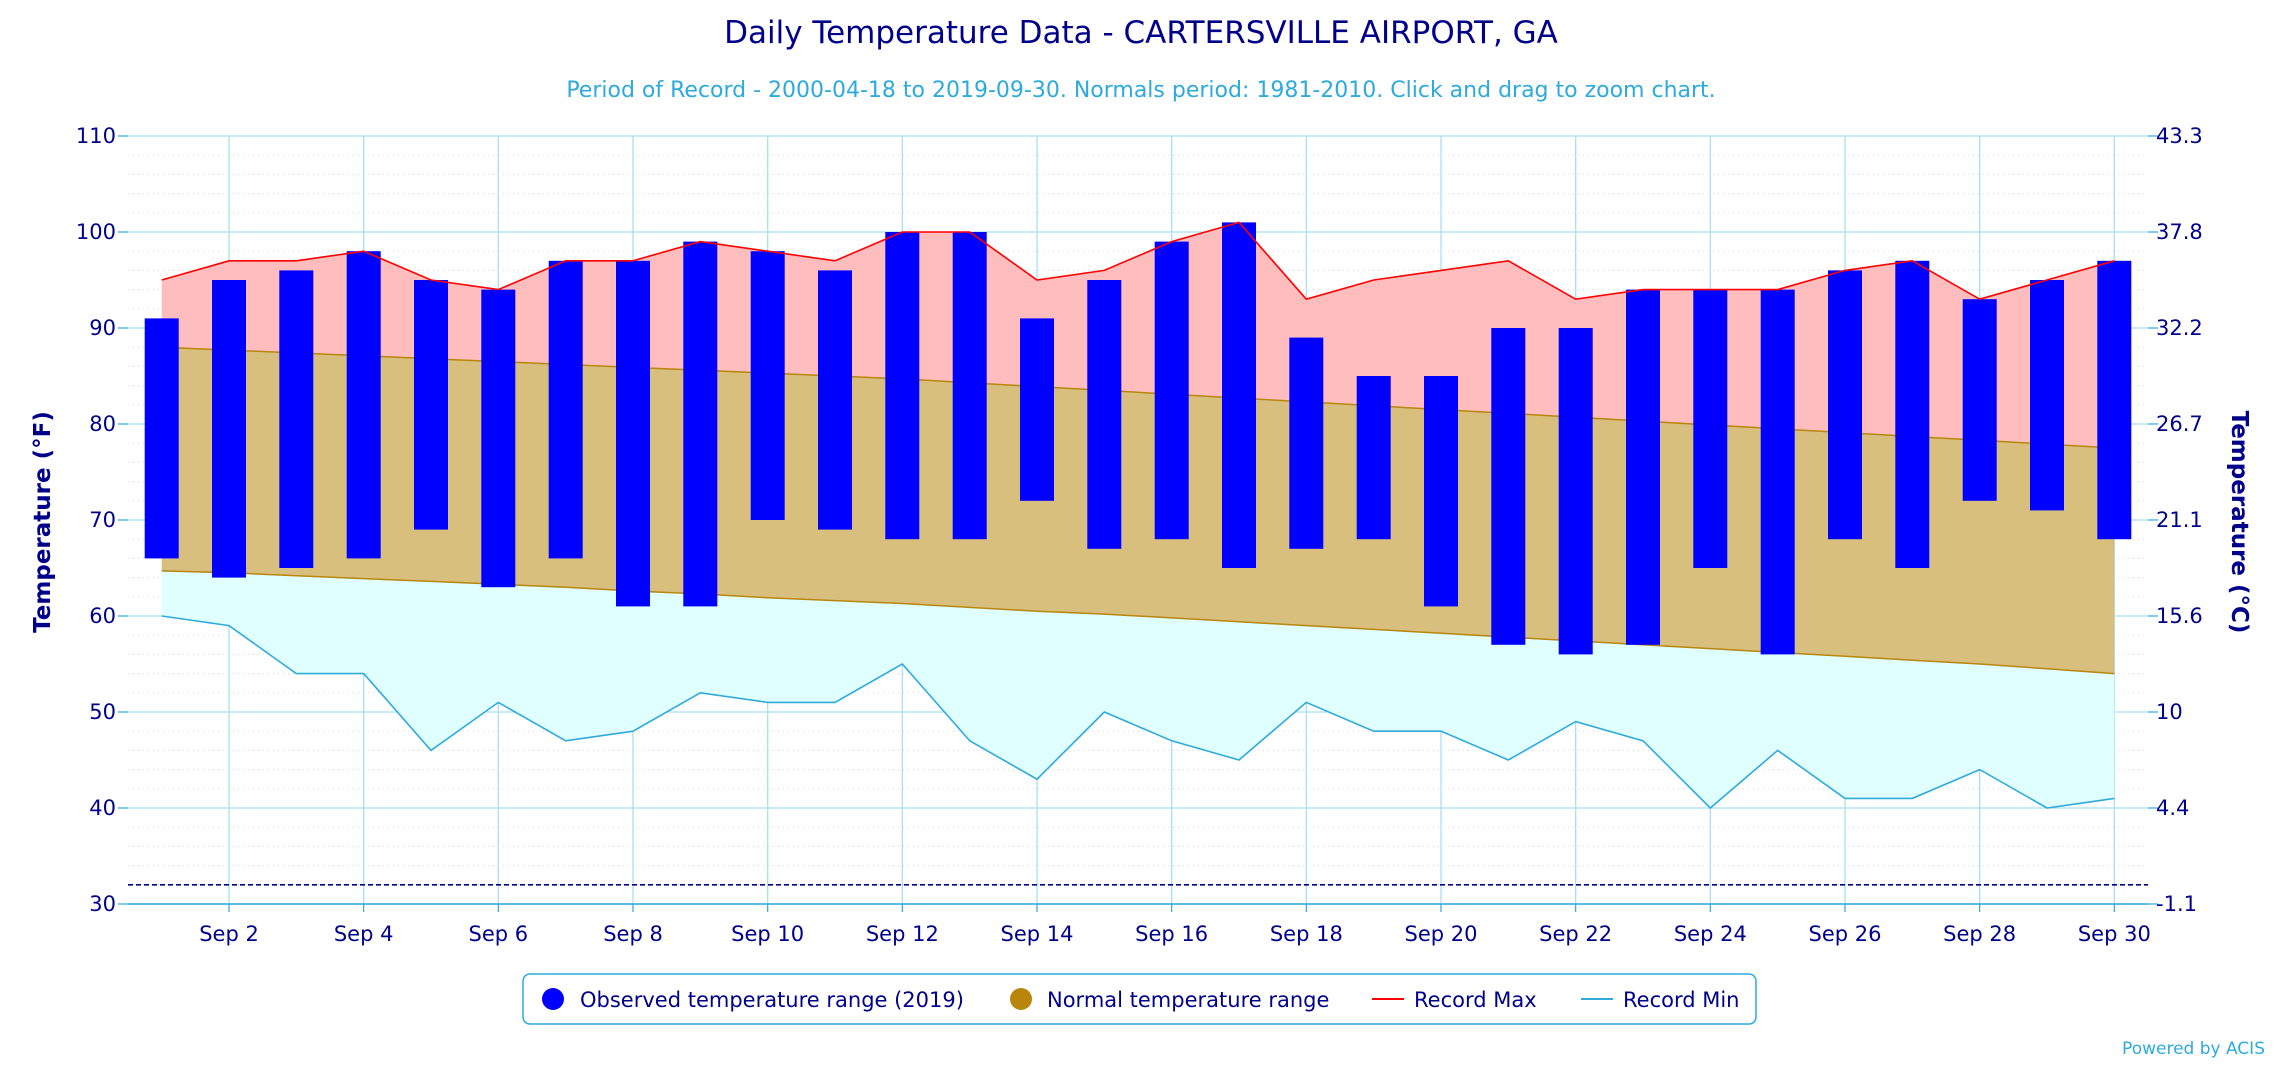 This screenshot has height=1066, width=2282. I want to click on x-tick-label: Sep 14, so click(1037, 934).